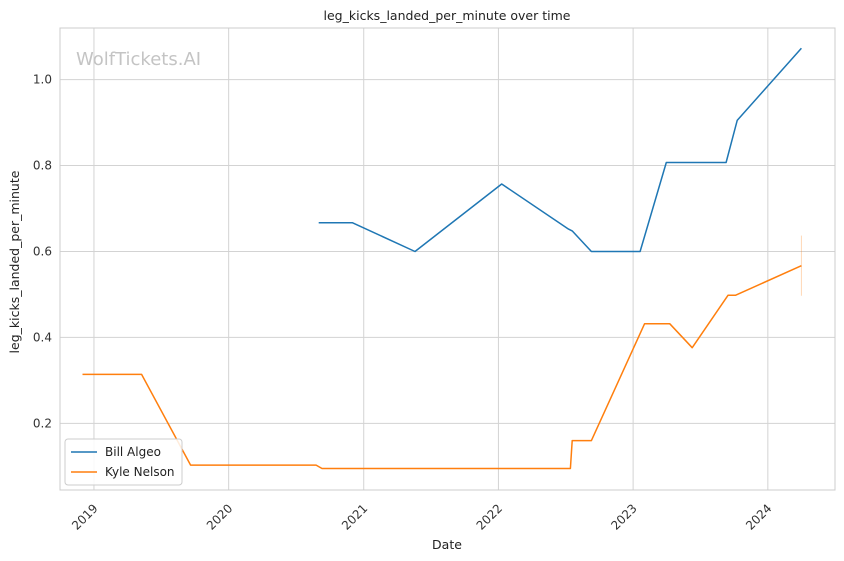  Describe the element at coordinates (14, 261) in the screenshot. I see `y-axis-title: leg_kicks_landed_per_minute` at that location.